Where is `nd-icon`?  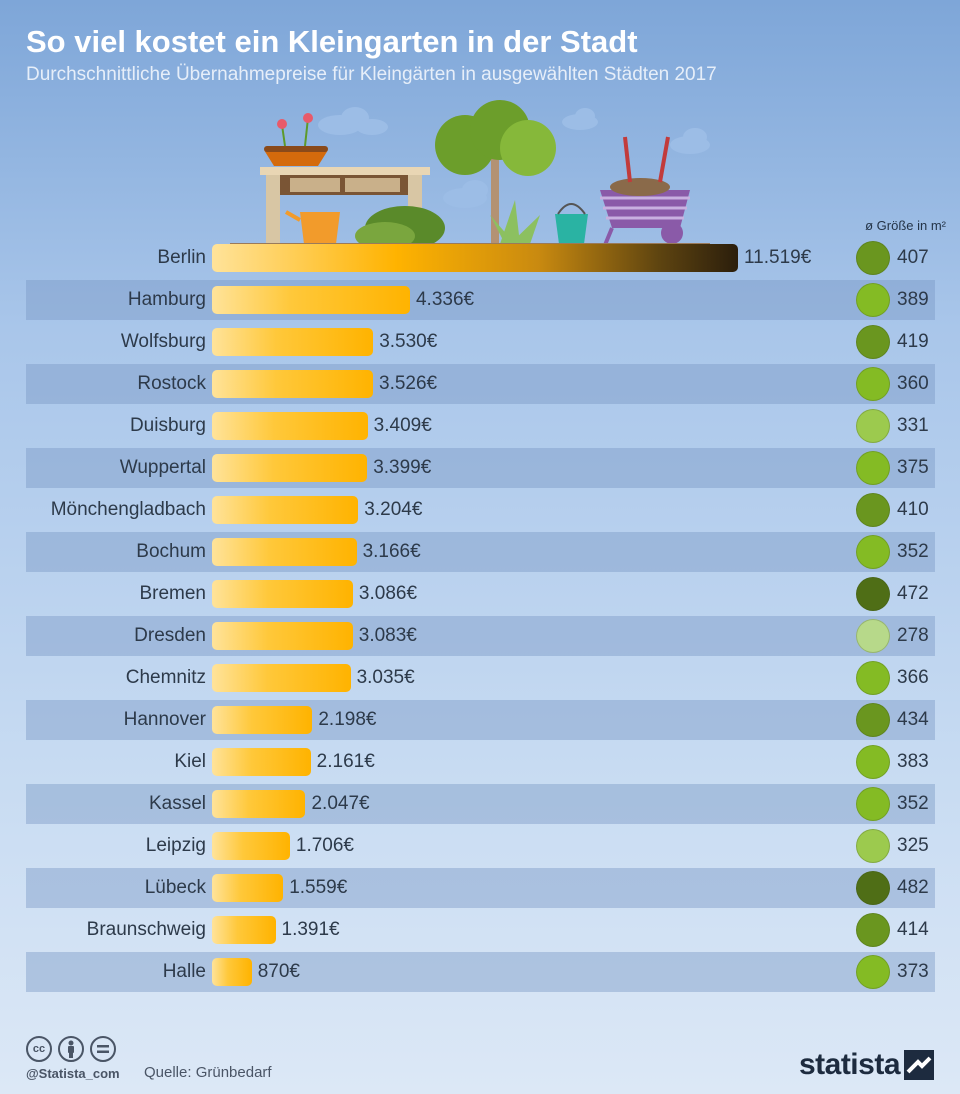 nd-icon is located at coordinates (103, 1049).